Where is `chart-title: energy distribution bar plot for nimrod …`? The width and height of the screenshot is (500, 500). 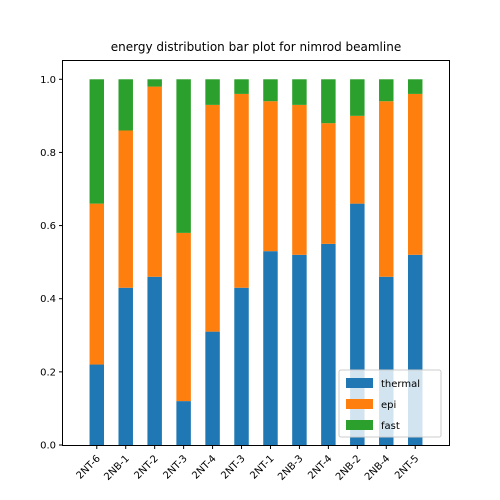
chart-title: energy distribution bar plot for nimrod … is located at coordinates (256, 47).